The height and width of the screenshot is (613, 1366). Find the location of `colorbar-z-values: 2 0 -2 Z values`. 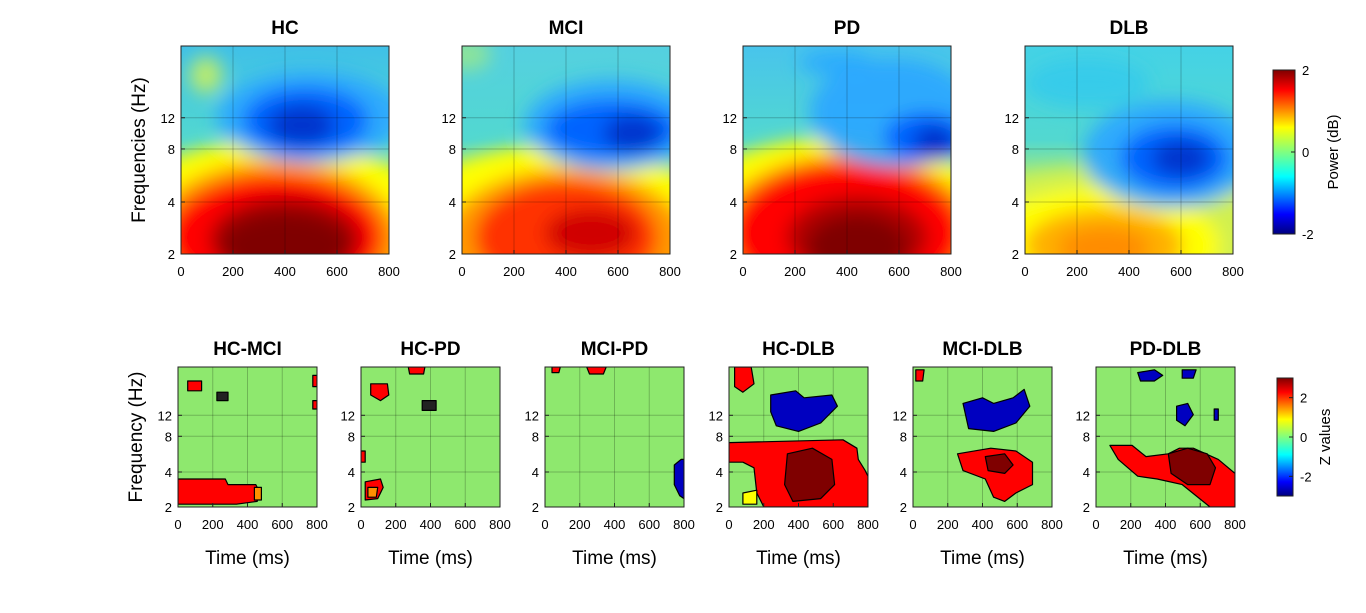

colorbar-z-values: 2 0 -2 Z values is located at coordinates (1305, 437).